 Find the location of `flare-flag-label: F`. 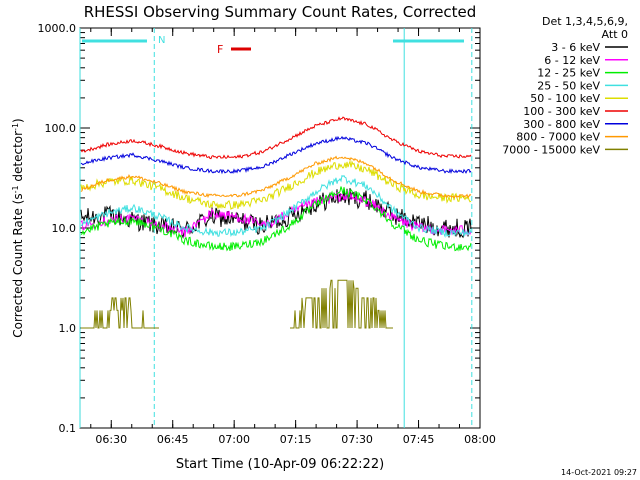

flare-flag-label: F is located at coordinates (220, 49).